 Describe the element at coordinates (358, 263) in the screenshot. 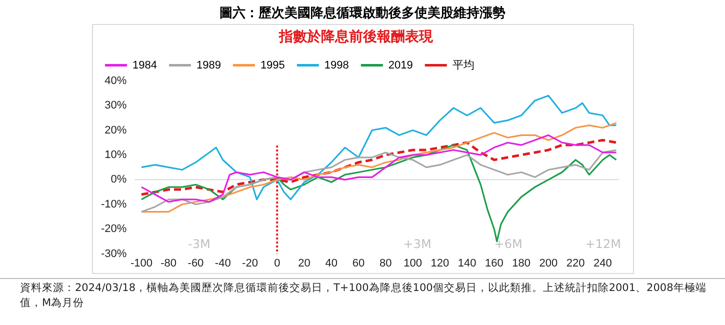

I see `x-tick-label: 60` at that location.